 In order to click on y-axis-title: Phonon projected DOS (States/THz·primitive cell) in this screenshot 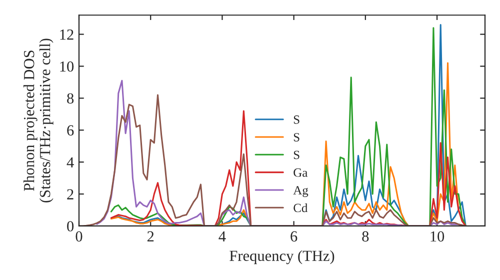, I will do `click(38, 120)`.